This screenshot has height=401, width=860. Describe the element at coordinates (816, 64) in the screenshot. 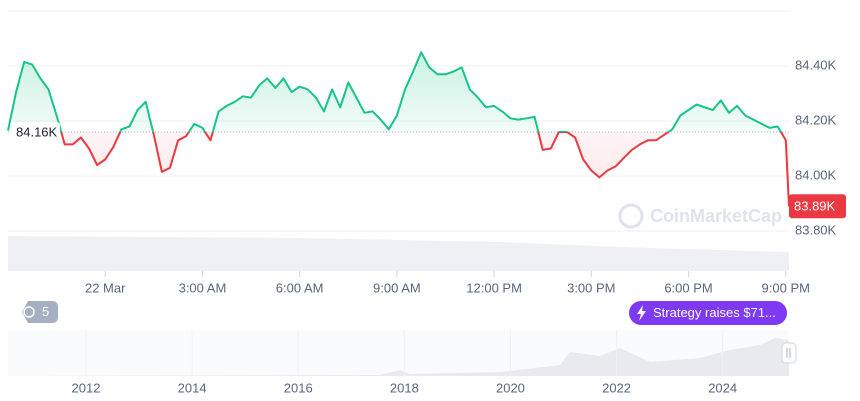

I see `y-tick-label: 84.40K` at that location.